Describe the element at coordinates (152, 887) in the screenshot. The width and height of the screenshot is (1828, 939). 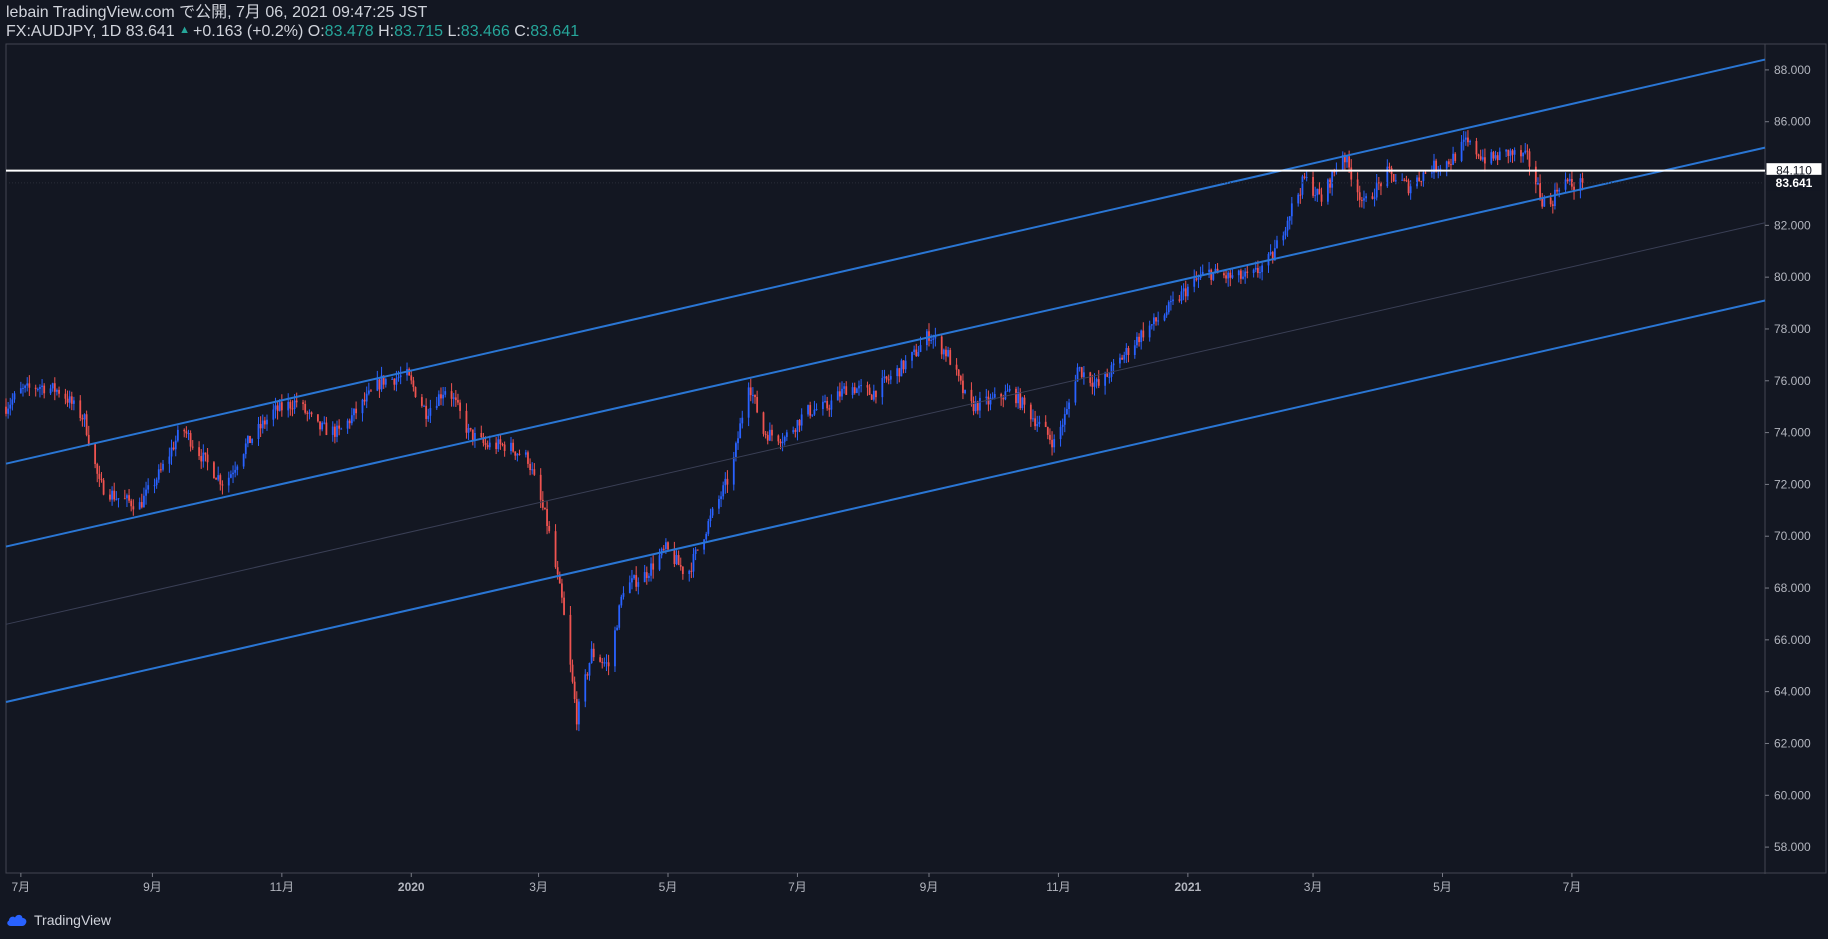
I see `x-tick-label: 9月` at that location.